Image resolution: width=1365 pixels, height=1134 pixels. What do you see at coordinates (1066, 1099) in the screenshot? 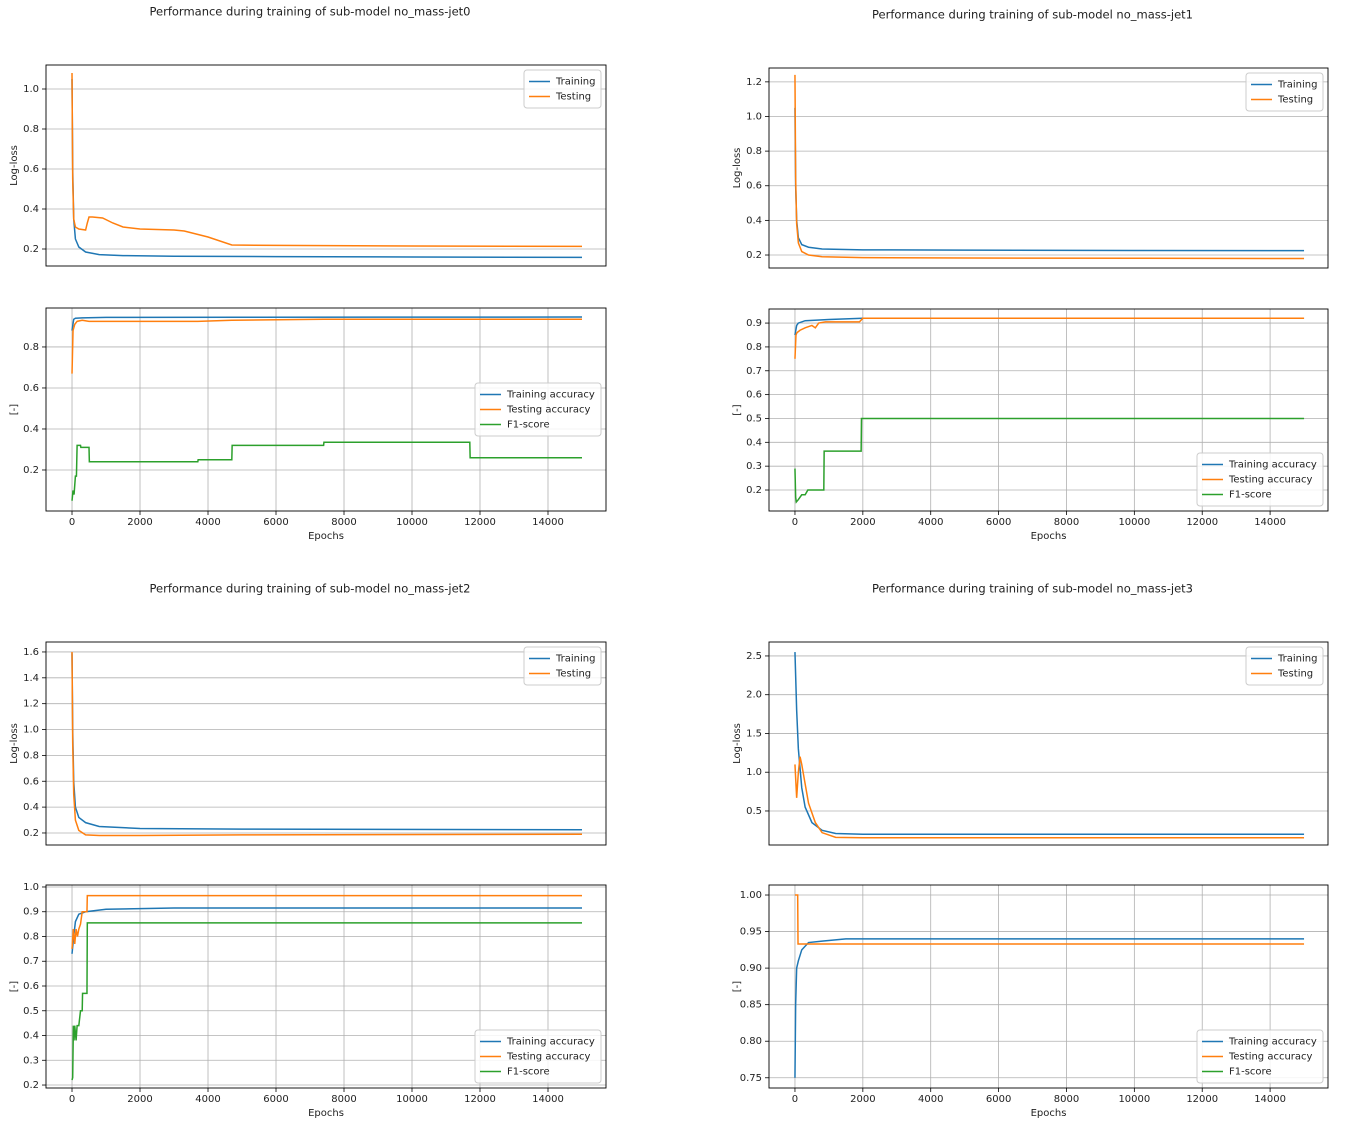
I see `x-tick-label: 8000` at bounding box center [1066, 1099].